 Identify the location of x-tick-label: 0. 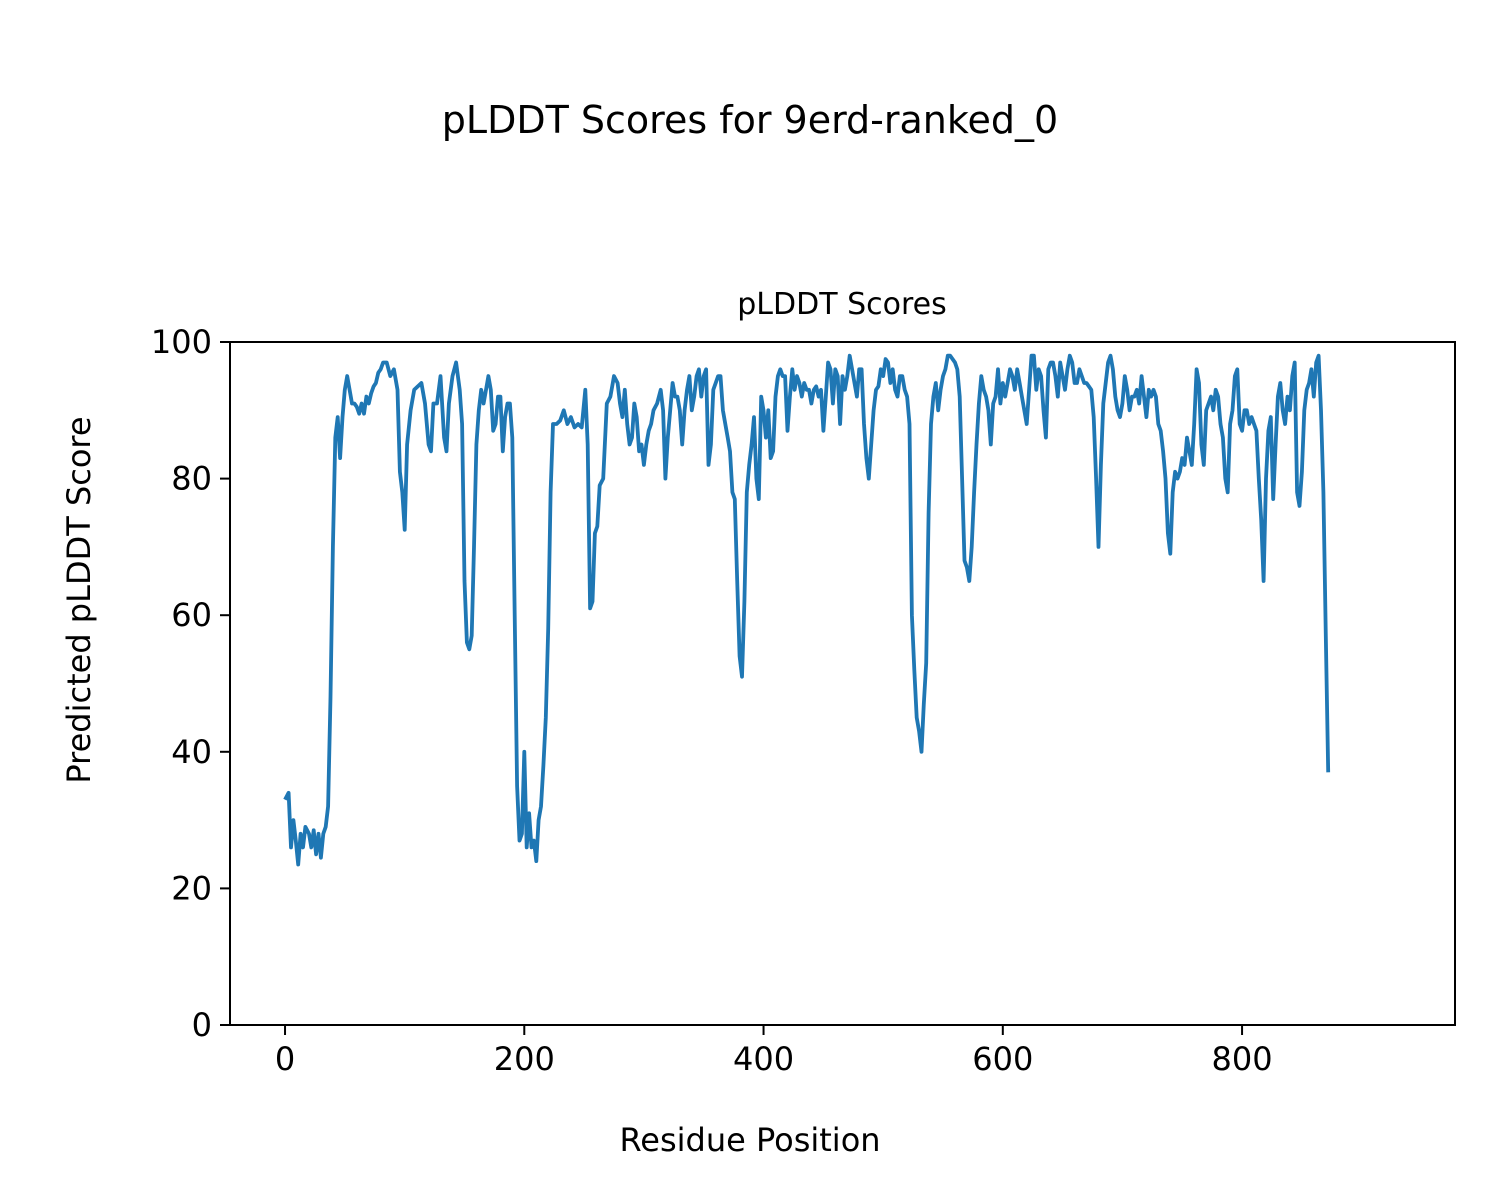
(285, 1059).